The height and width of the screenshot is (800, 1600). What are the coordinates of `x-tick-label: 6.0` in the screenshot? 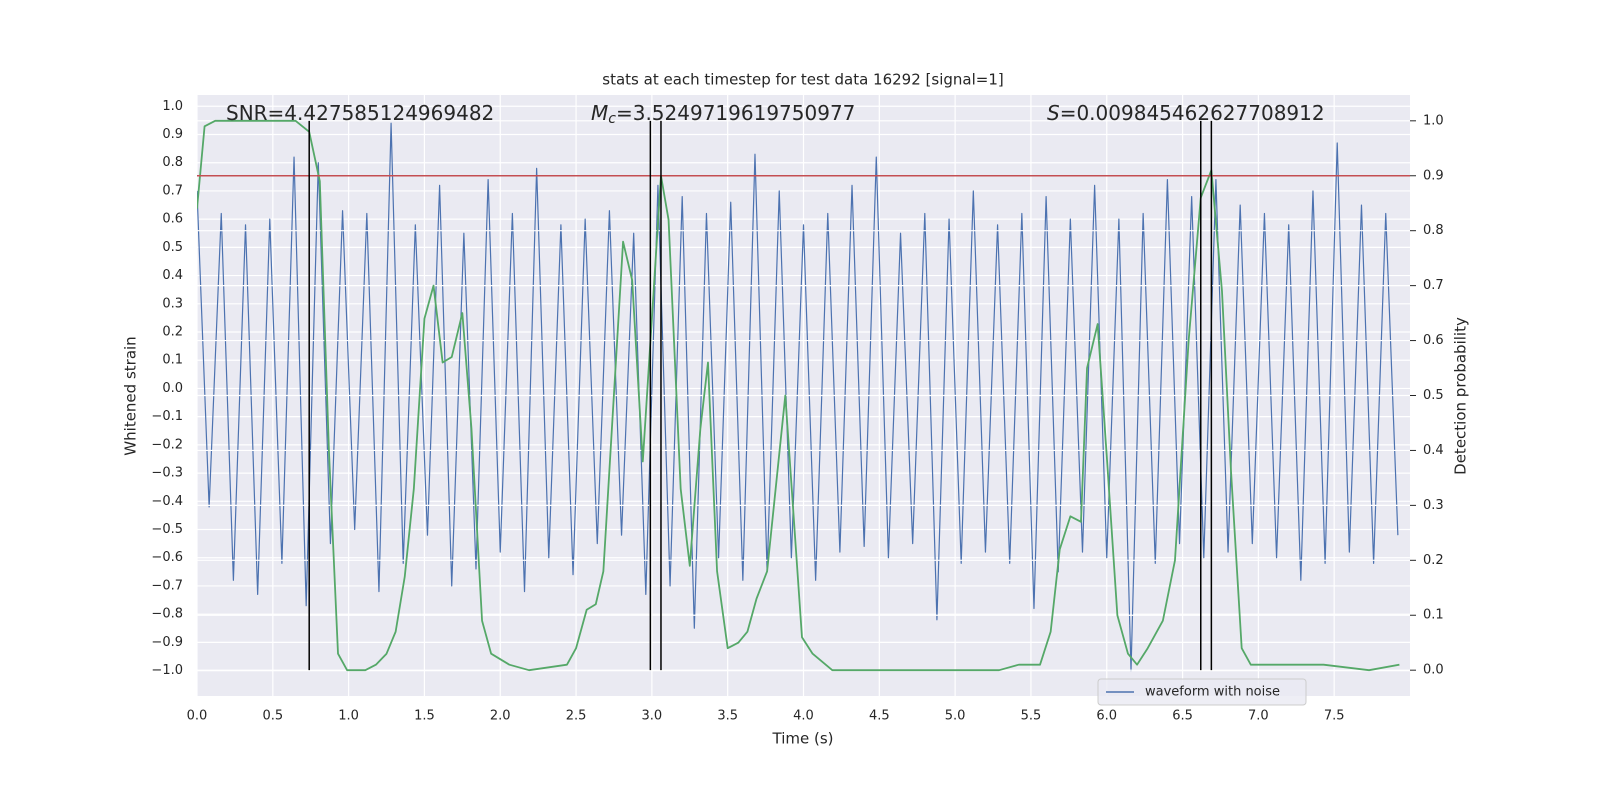 It's located at (1106, 716).